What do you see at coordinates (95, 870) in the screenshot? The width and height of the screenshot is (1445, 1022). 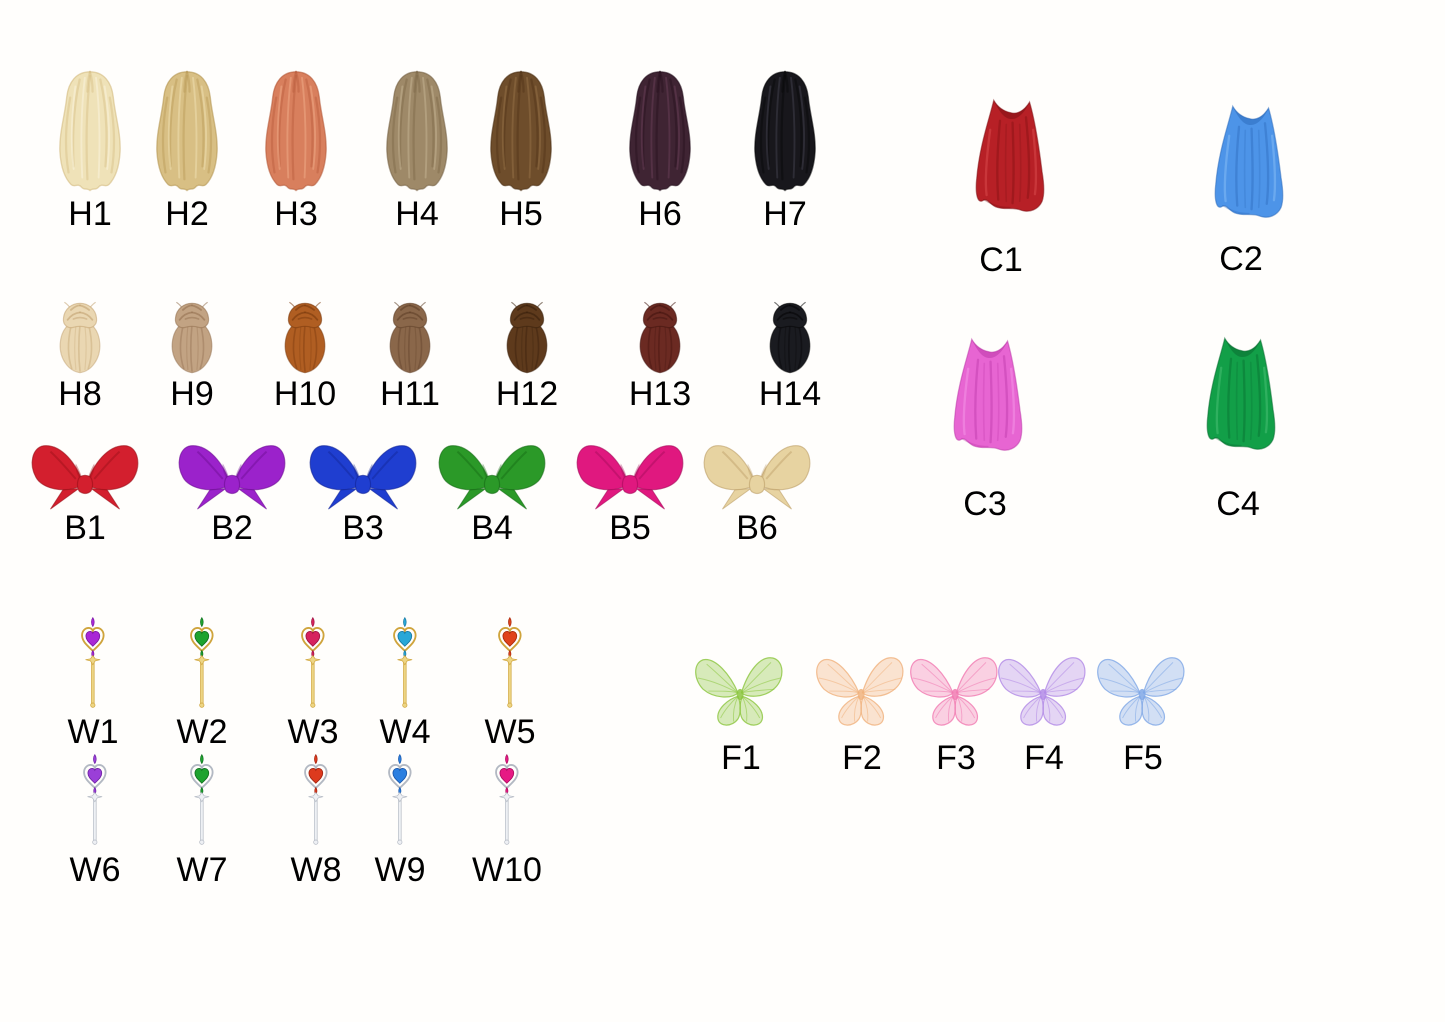 I see `w6-label: W6` at bounding box center [95, 870].